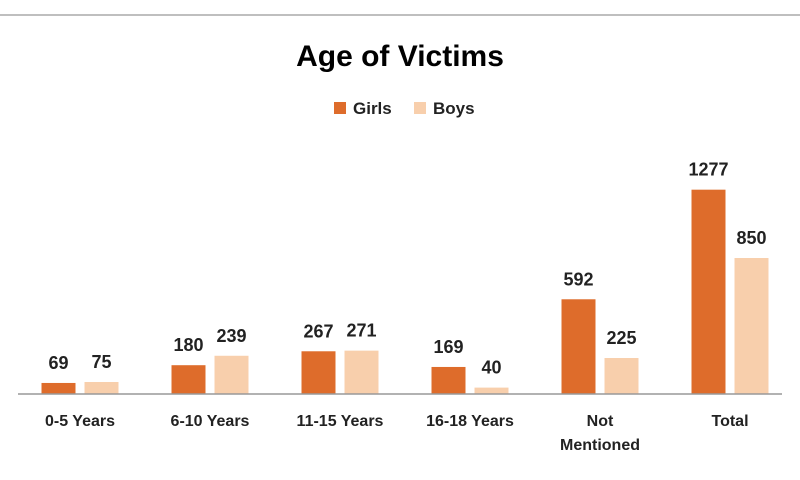  I want to click on legend-swatch-boys, so click(420, 108).